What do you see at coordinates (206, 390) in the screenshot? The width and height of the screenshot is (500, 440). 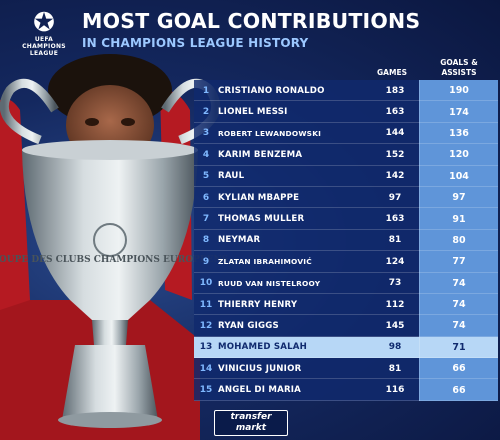 I see `rank-cell: 15` at bounding box center [206, 390].